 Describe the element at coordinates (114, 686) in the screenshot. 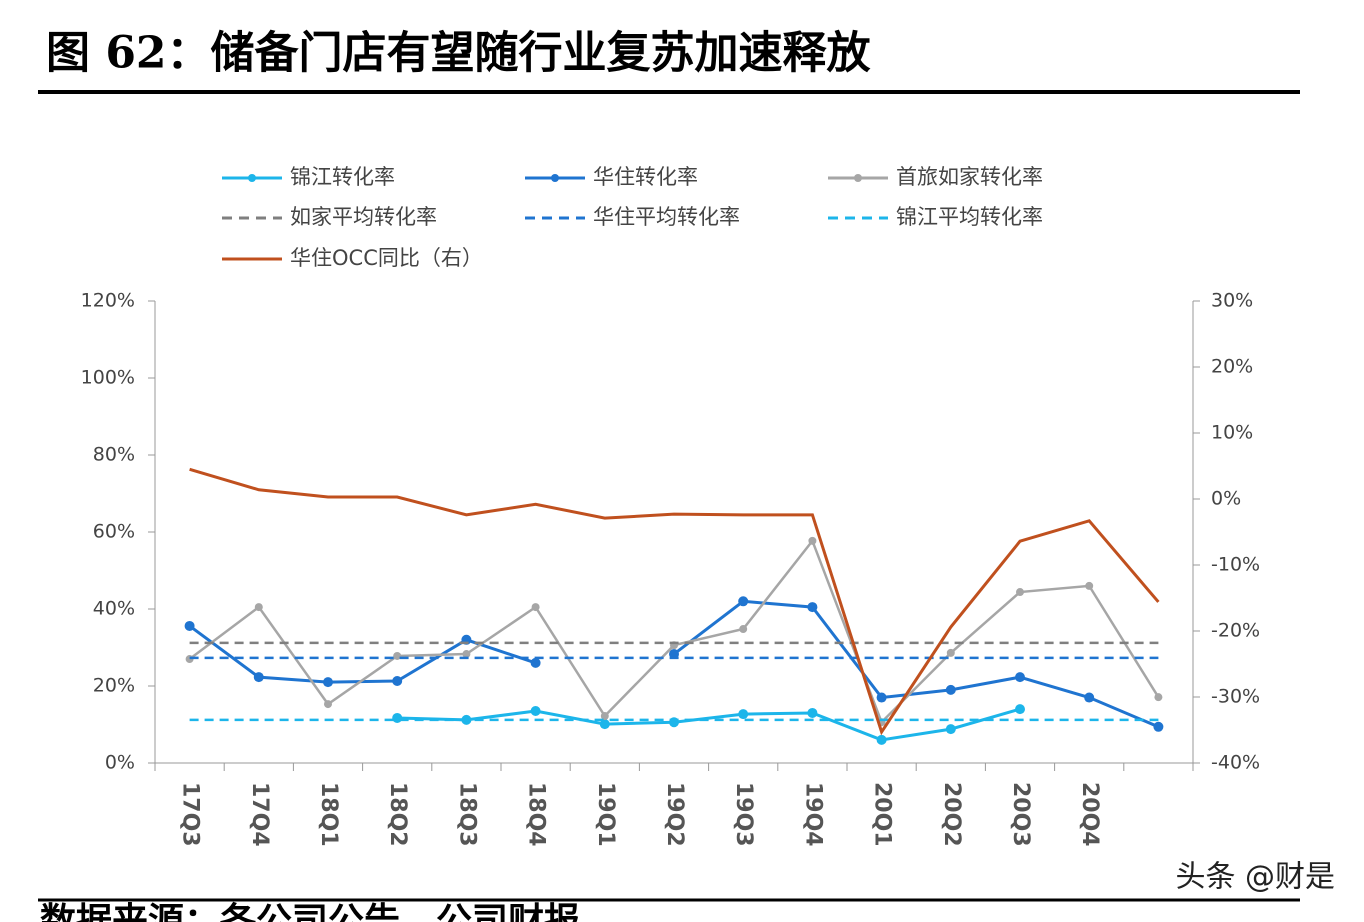

I see `y-tick-label: 20%` at that location.